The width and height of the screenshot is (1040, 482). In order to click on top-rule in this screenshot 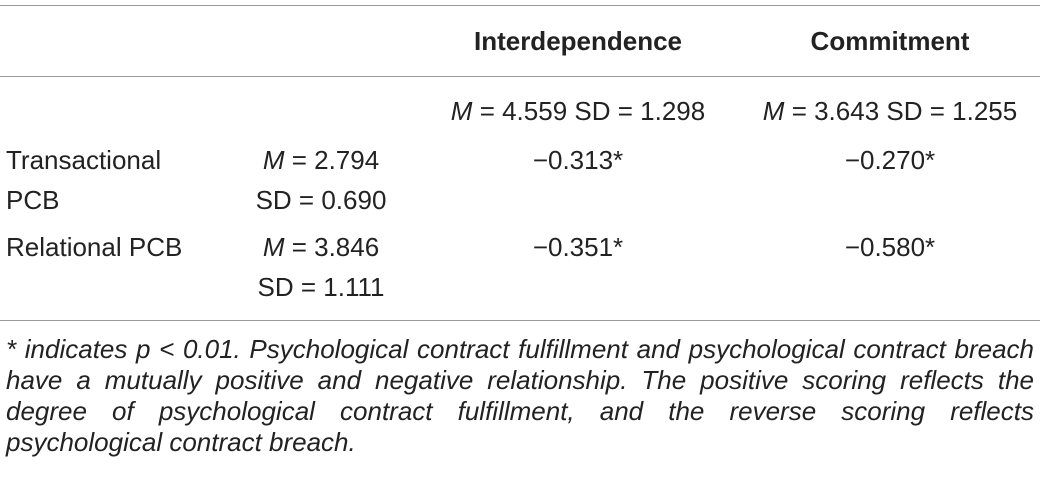, I will do `click(520, 5)`.